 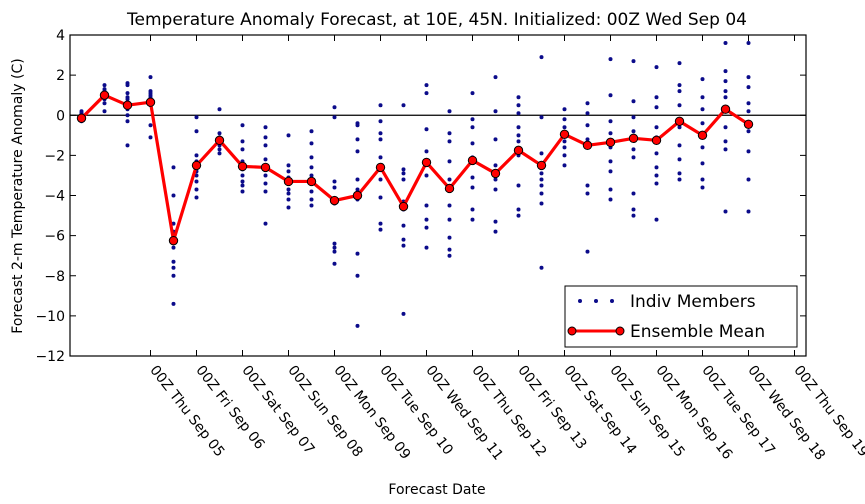 What do you see at coordinates (60, 36) in the screenshot?
I see `y-tick-label: 4` at bounding box center [60, 36].